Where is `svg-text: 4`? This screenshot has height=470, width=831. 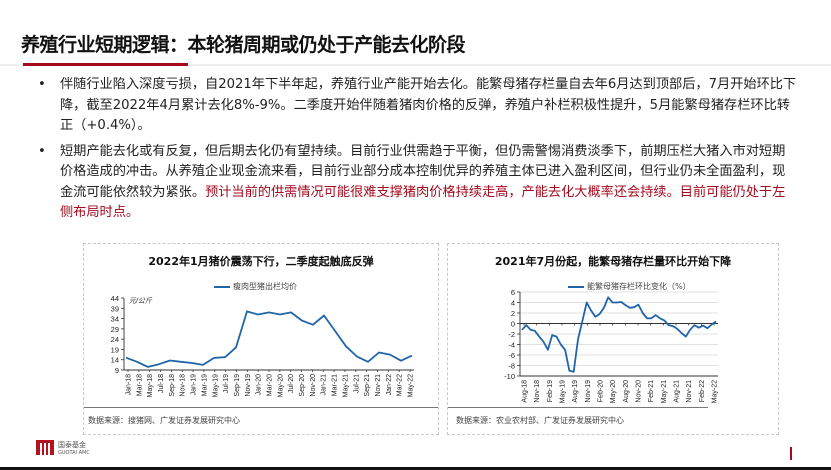
svg-text: 4 is located at coordinates (513, 303).